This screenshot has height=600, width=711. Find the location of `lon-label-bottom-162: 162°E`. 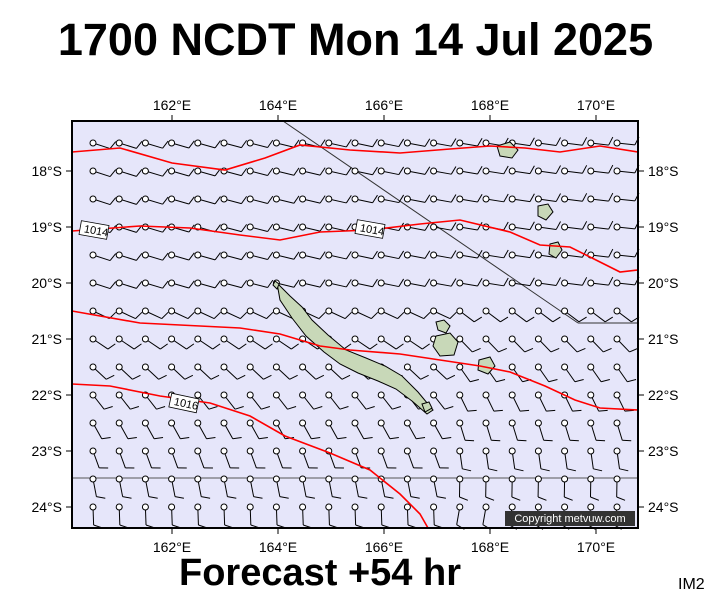

lon-label-bottom-162: 162°E is located at coordinates (172, 547).